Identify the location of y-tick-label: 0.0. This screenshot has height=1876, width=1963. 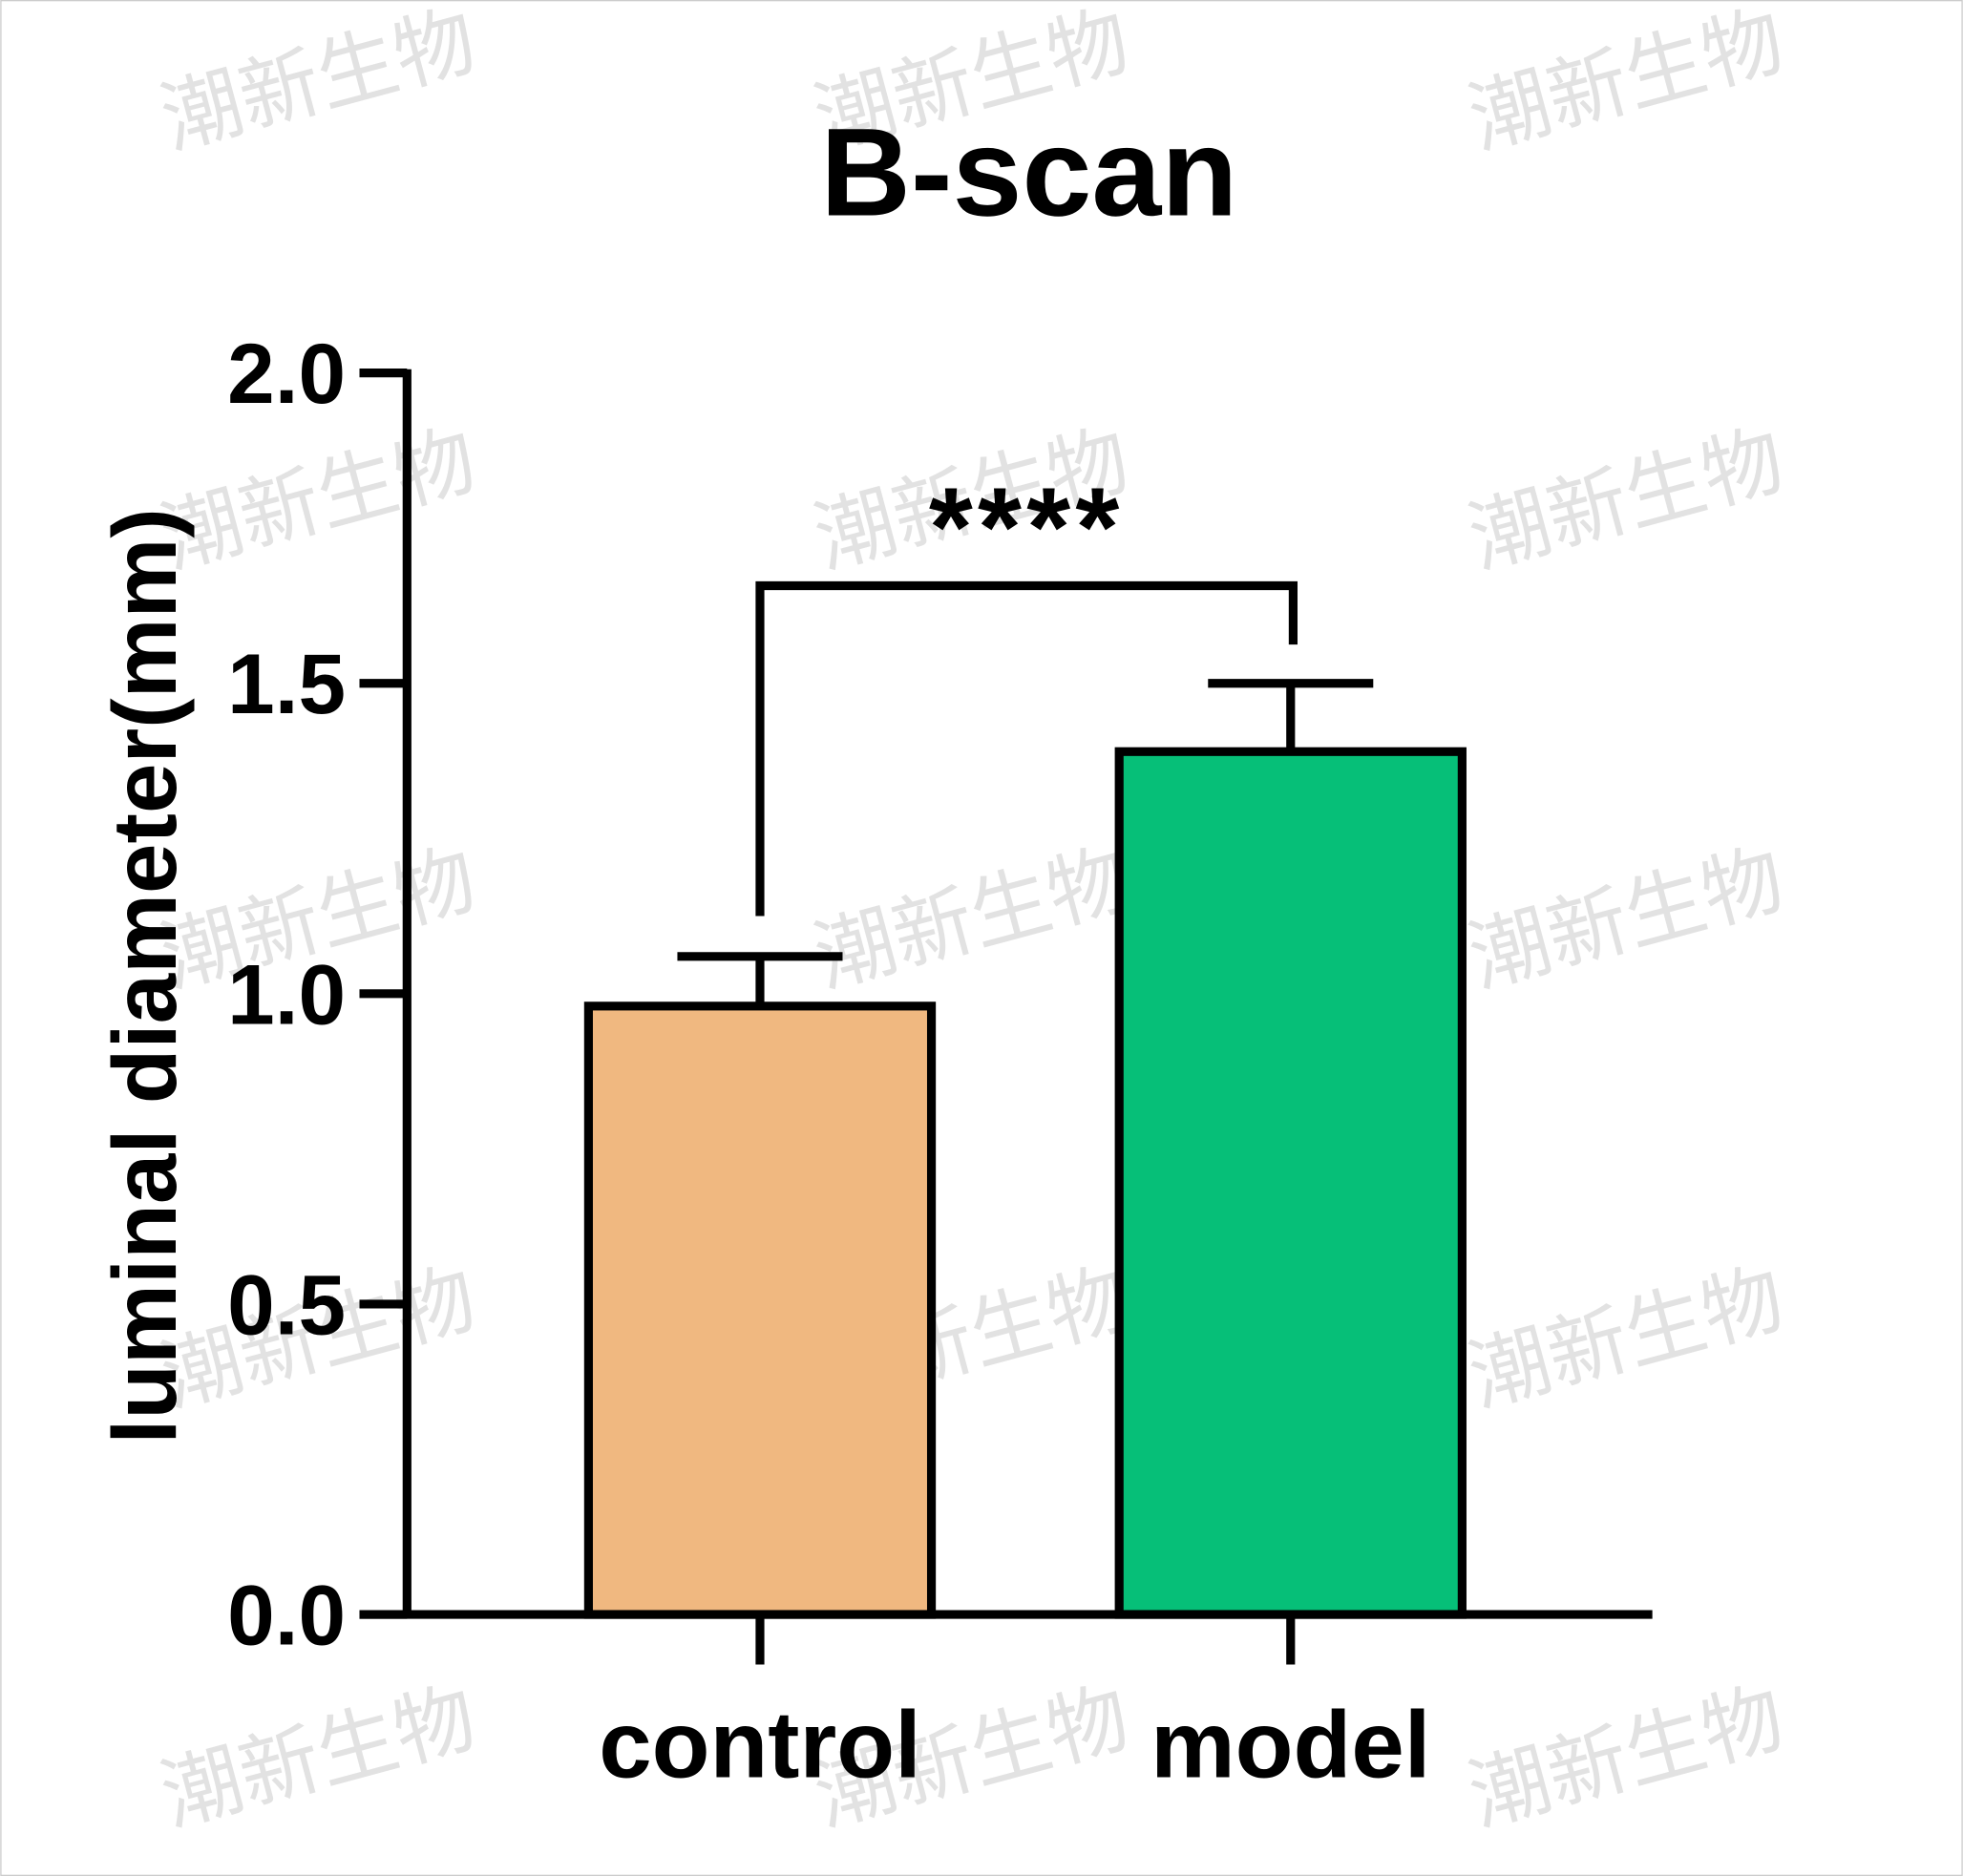
(286, 1614).